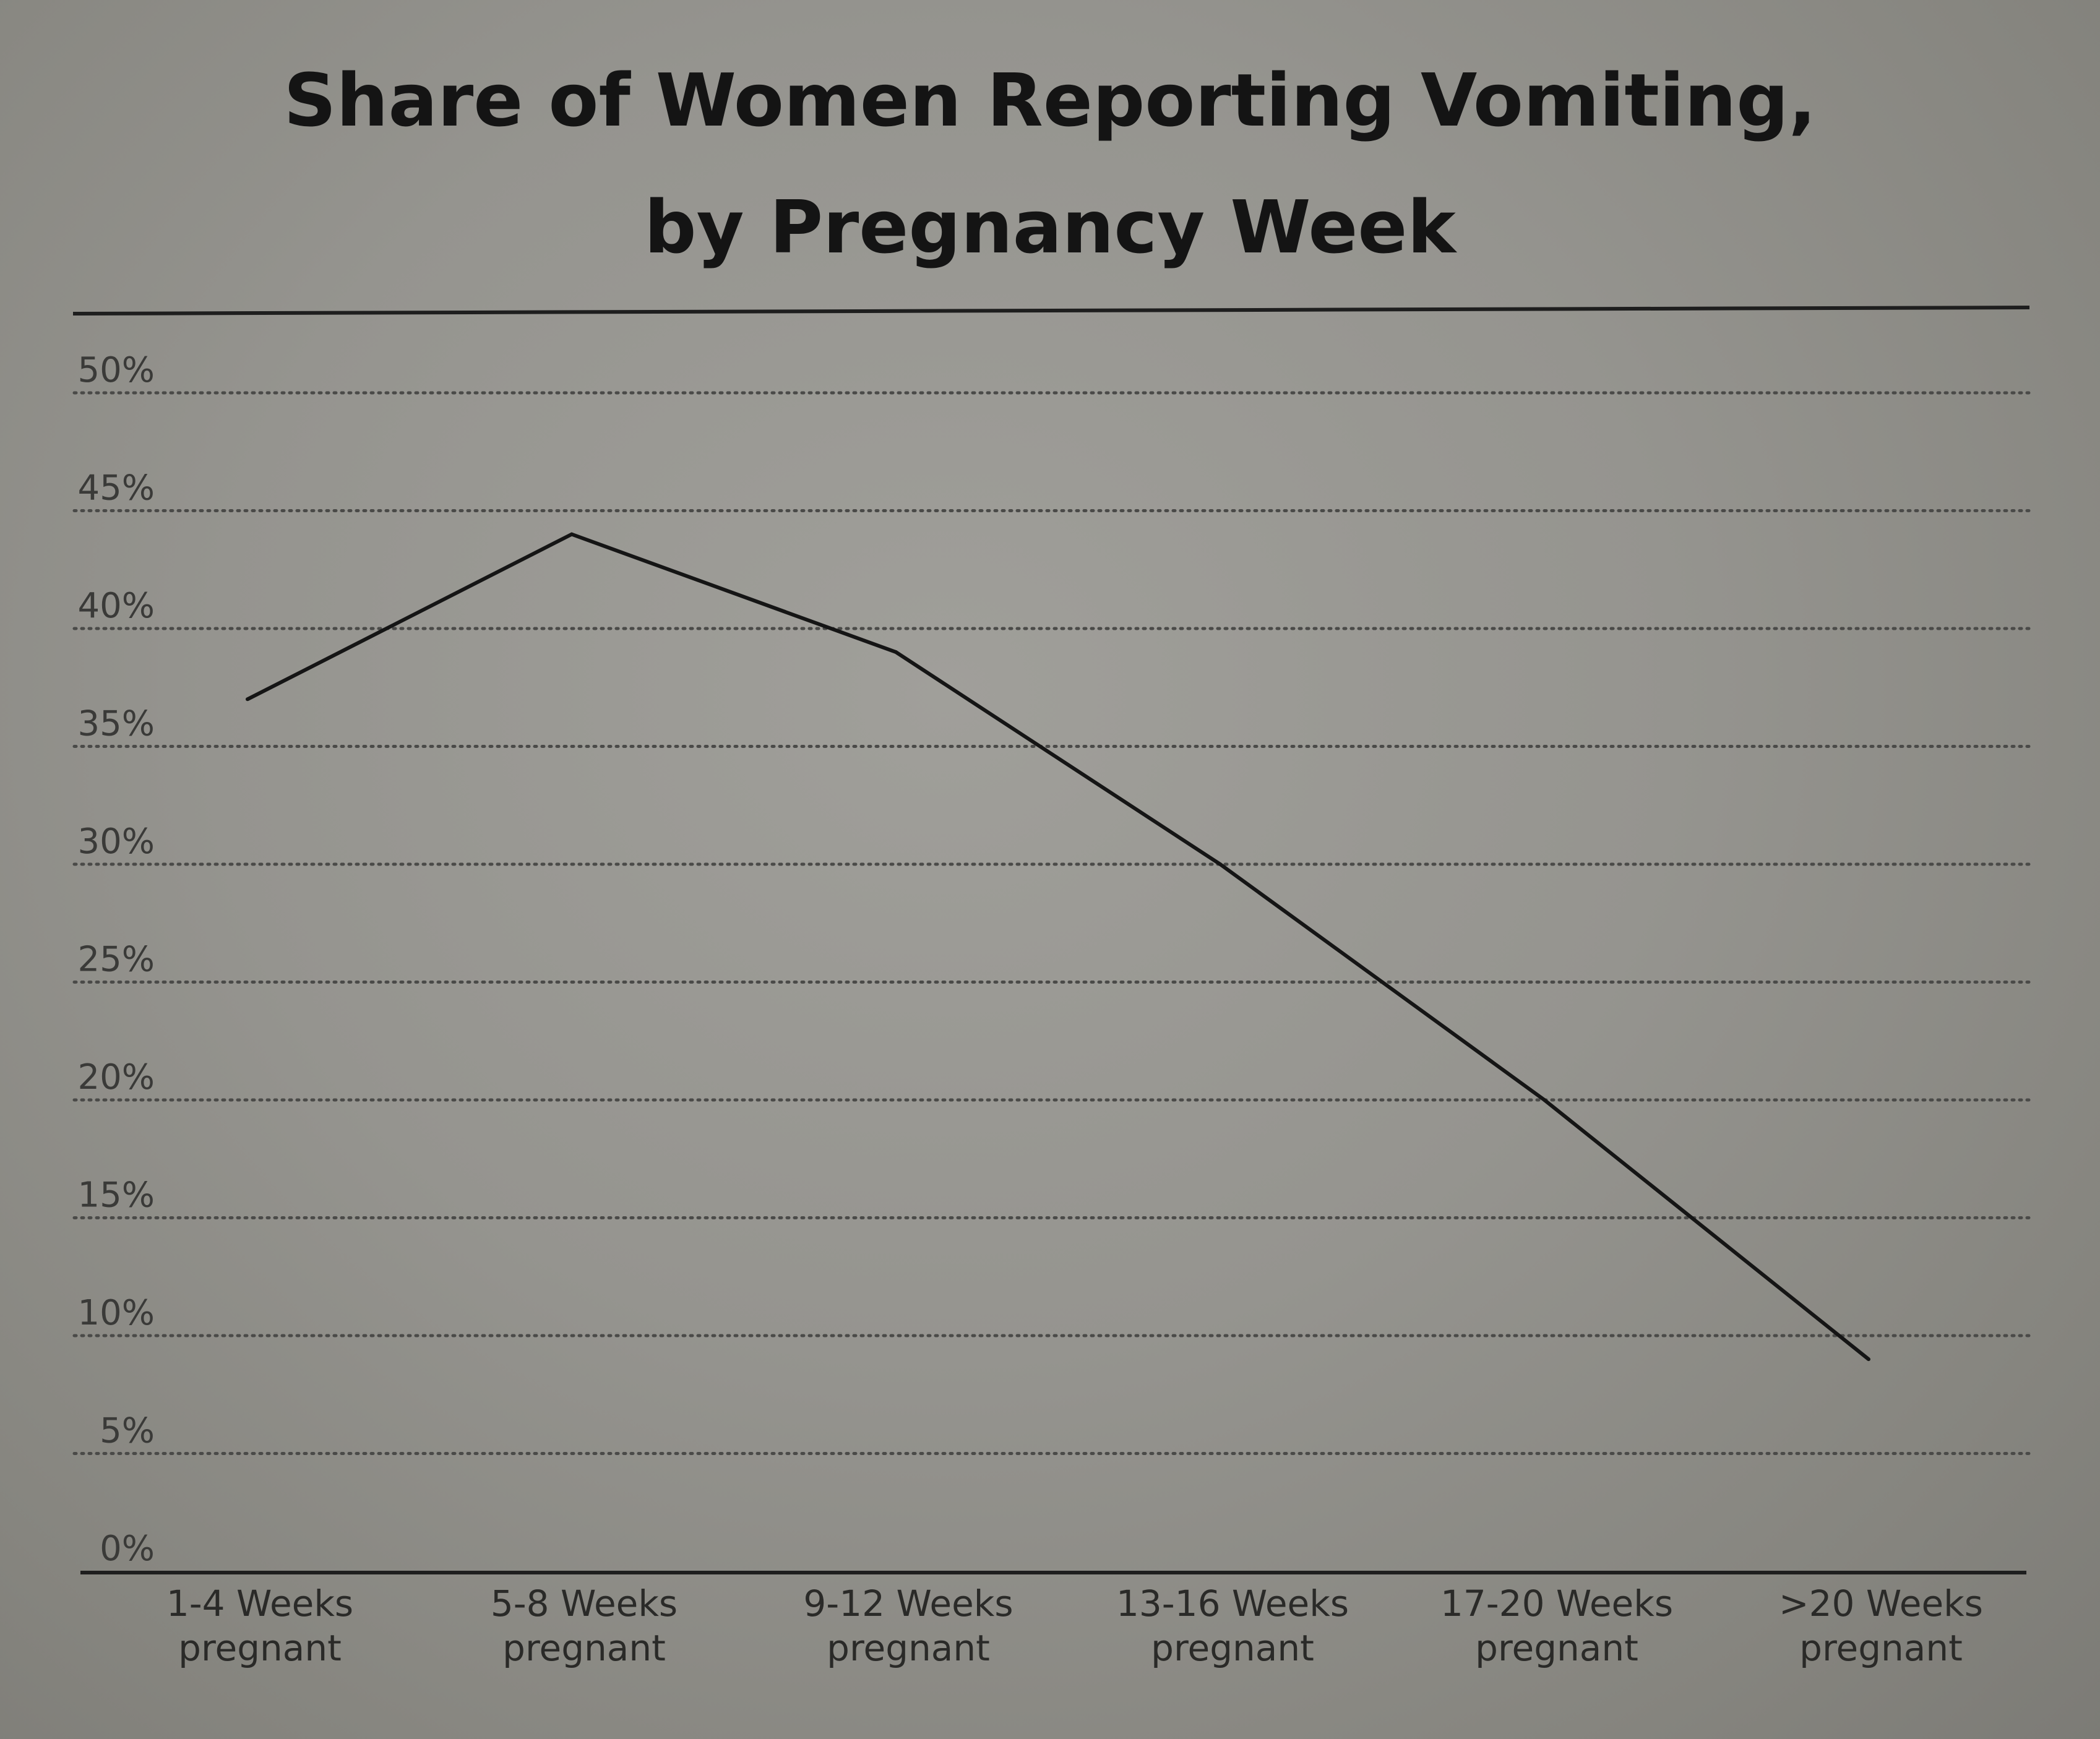  I want to click on chart-title-line-2: by Pregnancy Week, so click(1050, 227).